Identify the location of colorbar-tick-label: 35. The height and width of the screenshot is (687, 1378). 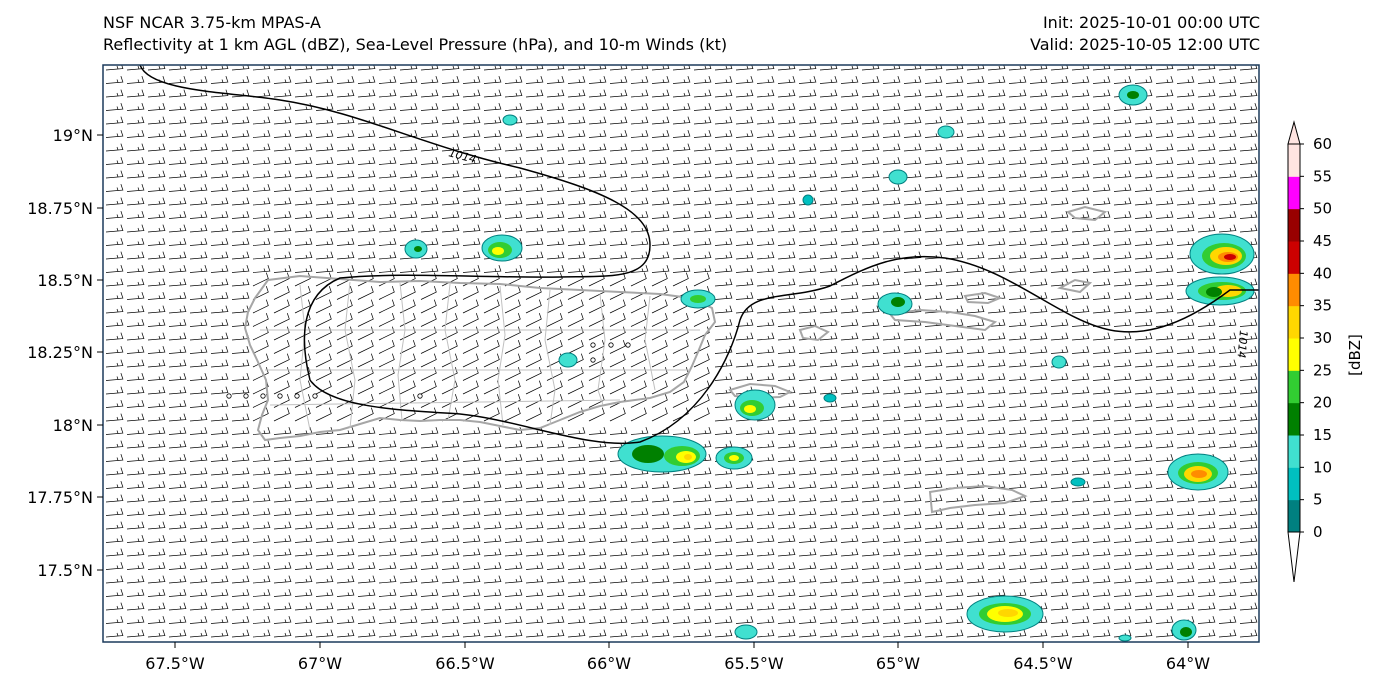
(1322, 306).